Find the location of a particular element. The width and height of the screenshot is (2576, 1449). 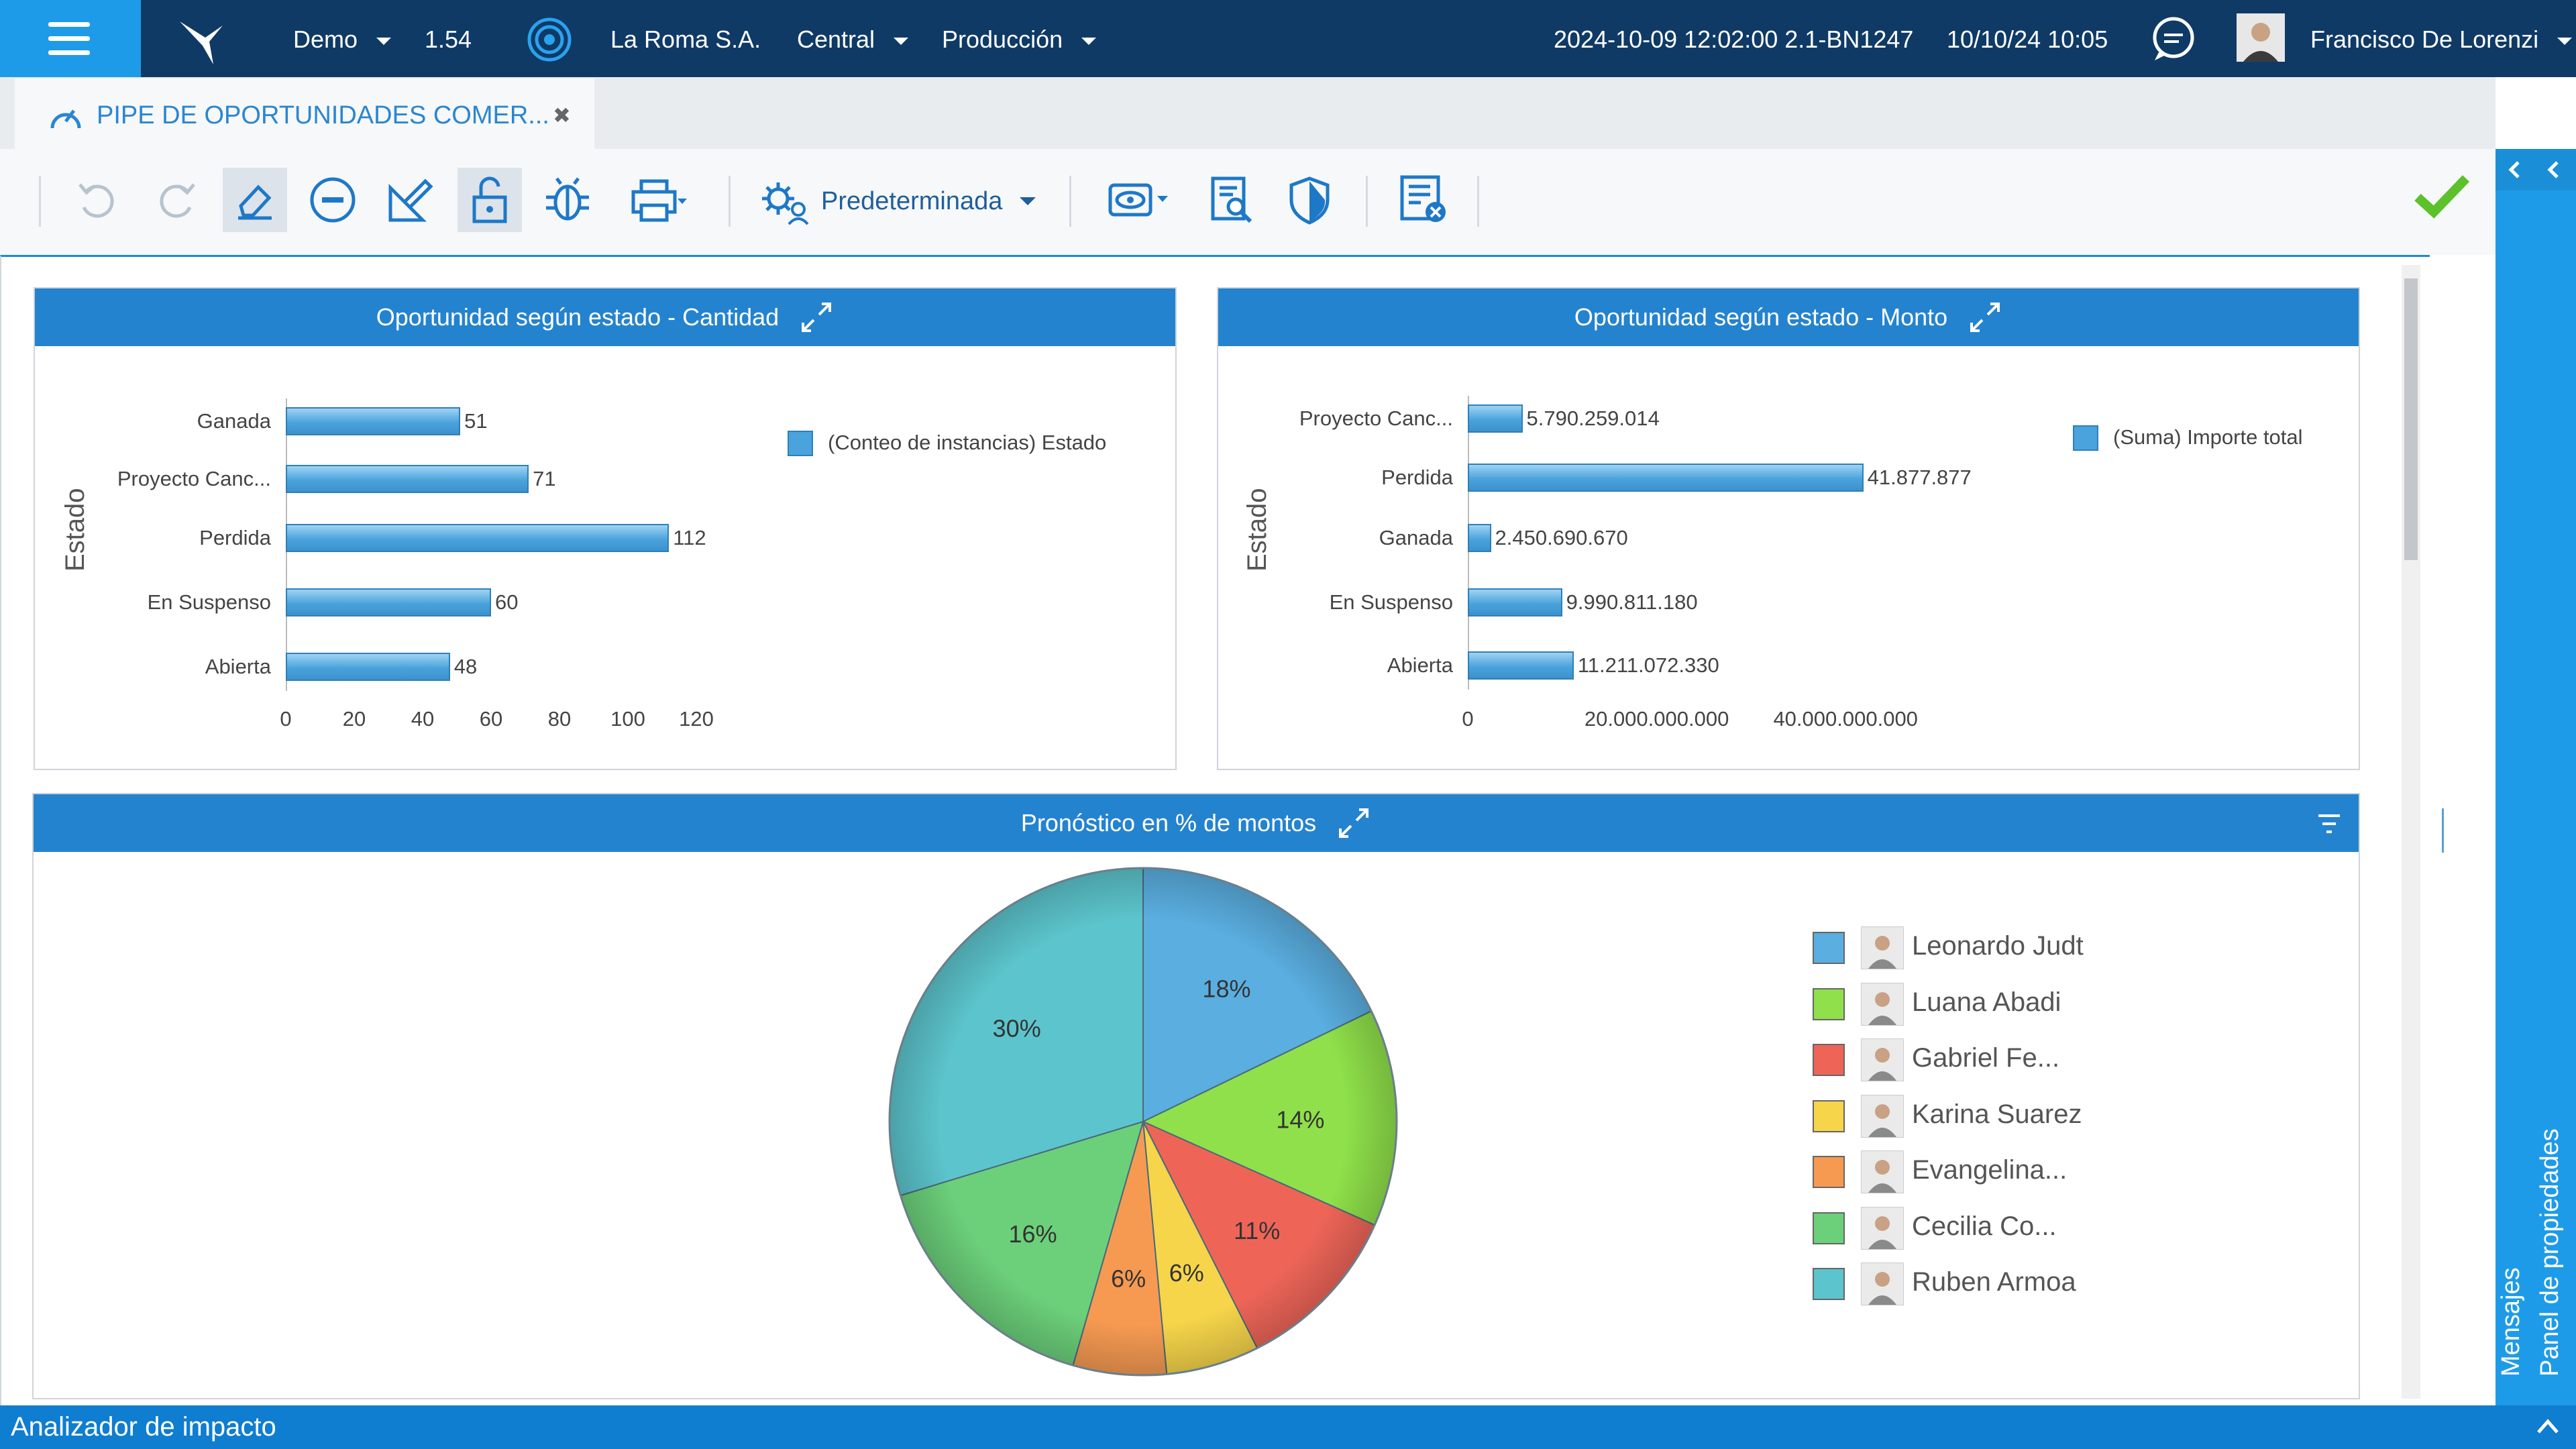

x-tick-label: 20 is located at coordinates (354, 719).